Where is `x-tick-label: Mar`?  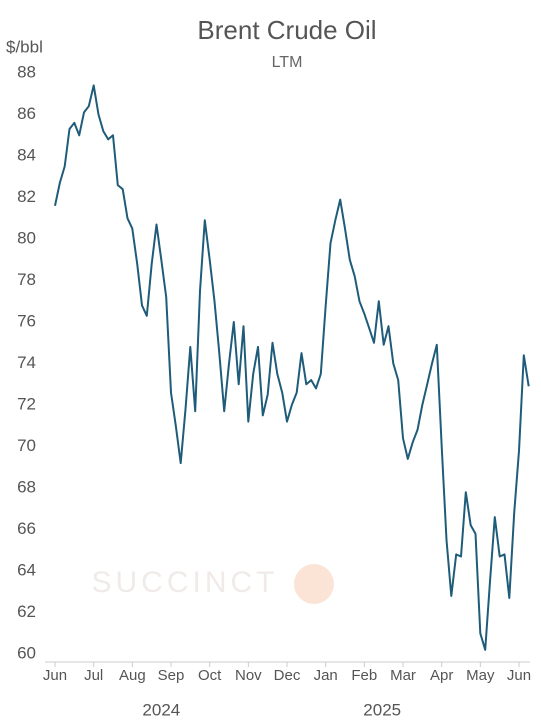
x-tick-label: Mar is located at coordinates (403, 675).